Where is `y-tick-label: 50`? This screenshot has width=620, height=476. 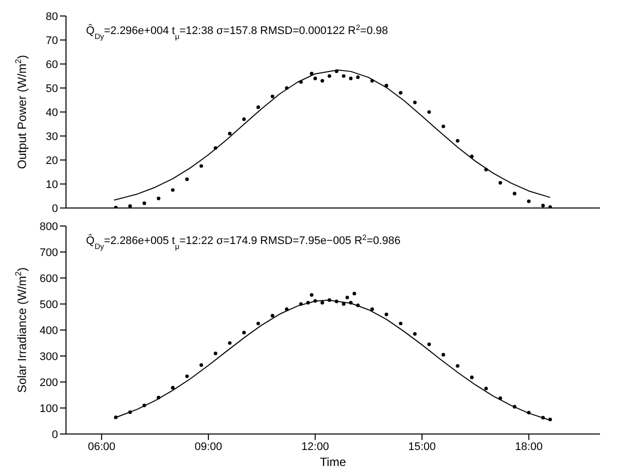
y-tick-label: 50 is located at coordinates (52, 88).